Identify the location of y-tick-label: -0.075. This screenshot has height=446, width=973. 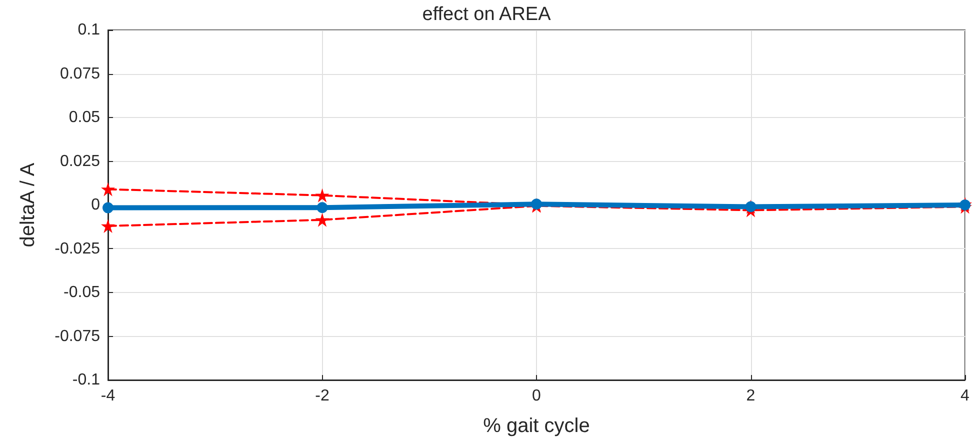
(77, 336).